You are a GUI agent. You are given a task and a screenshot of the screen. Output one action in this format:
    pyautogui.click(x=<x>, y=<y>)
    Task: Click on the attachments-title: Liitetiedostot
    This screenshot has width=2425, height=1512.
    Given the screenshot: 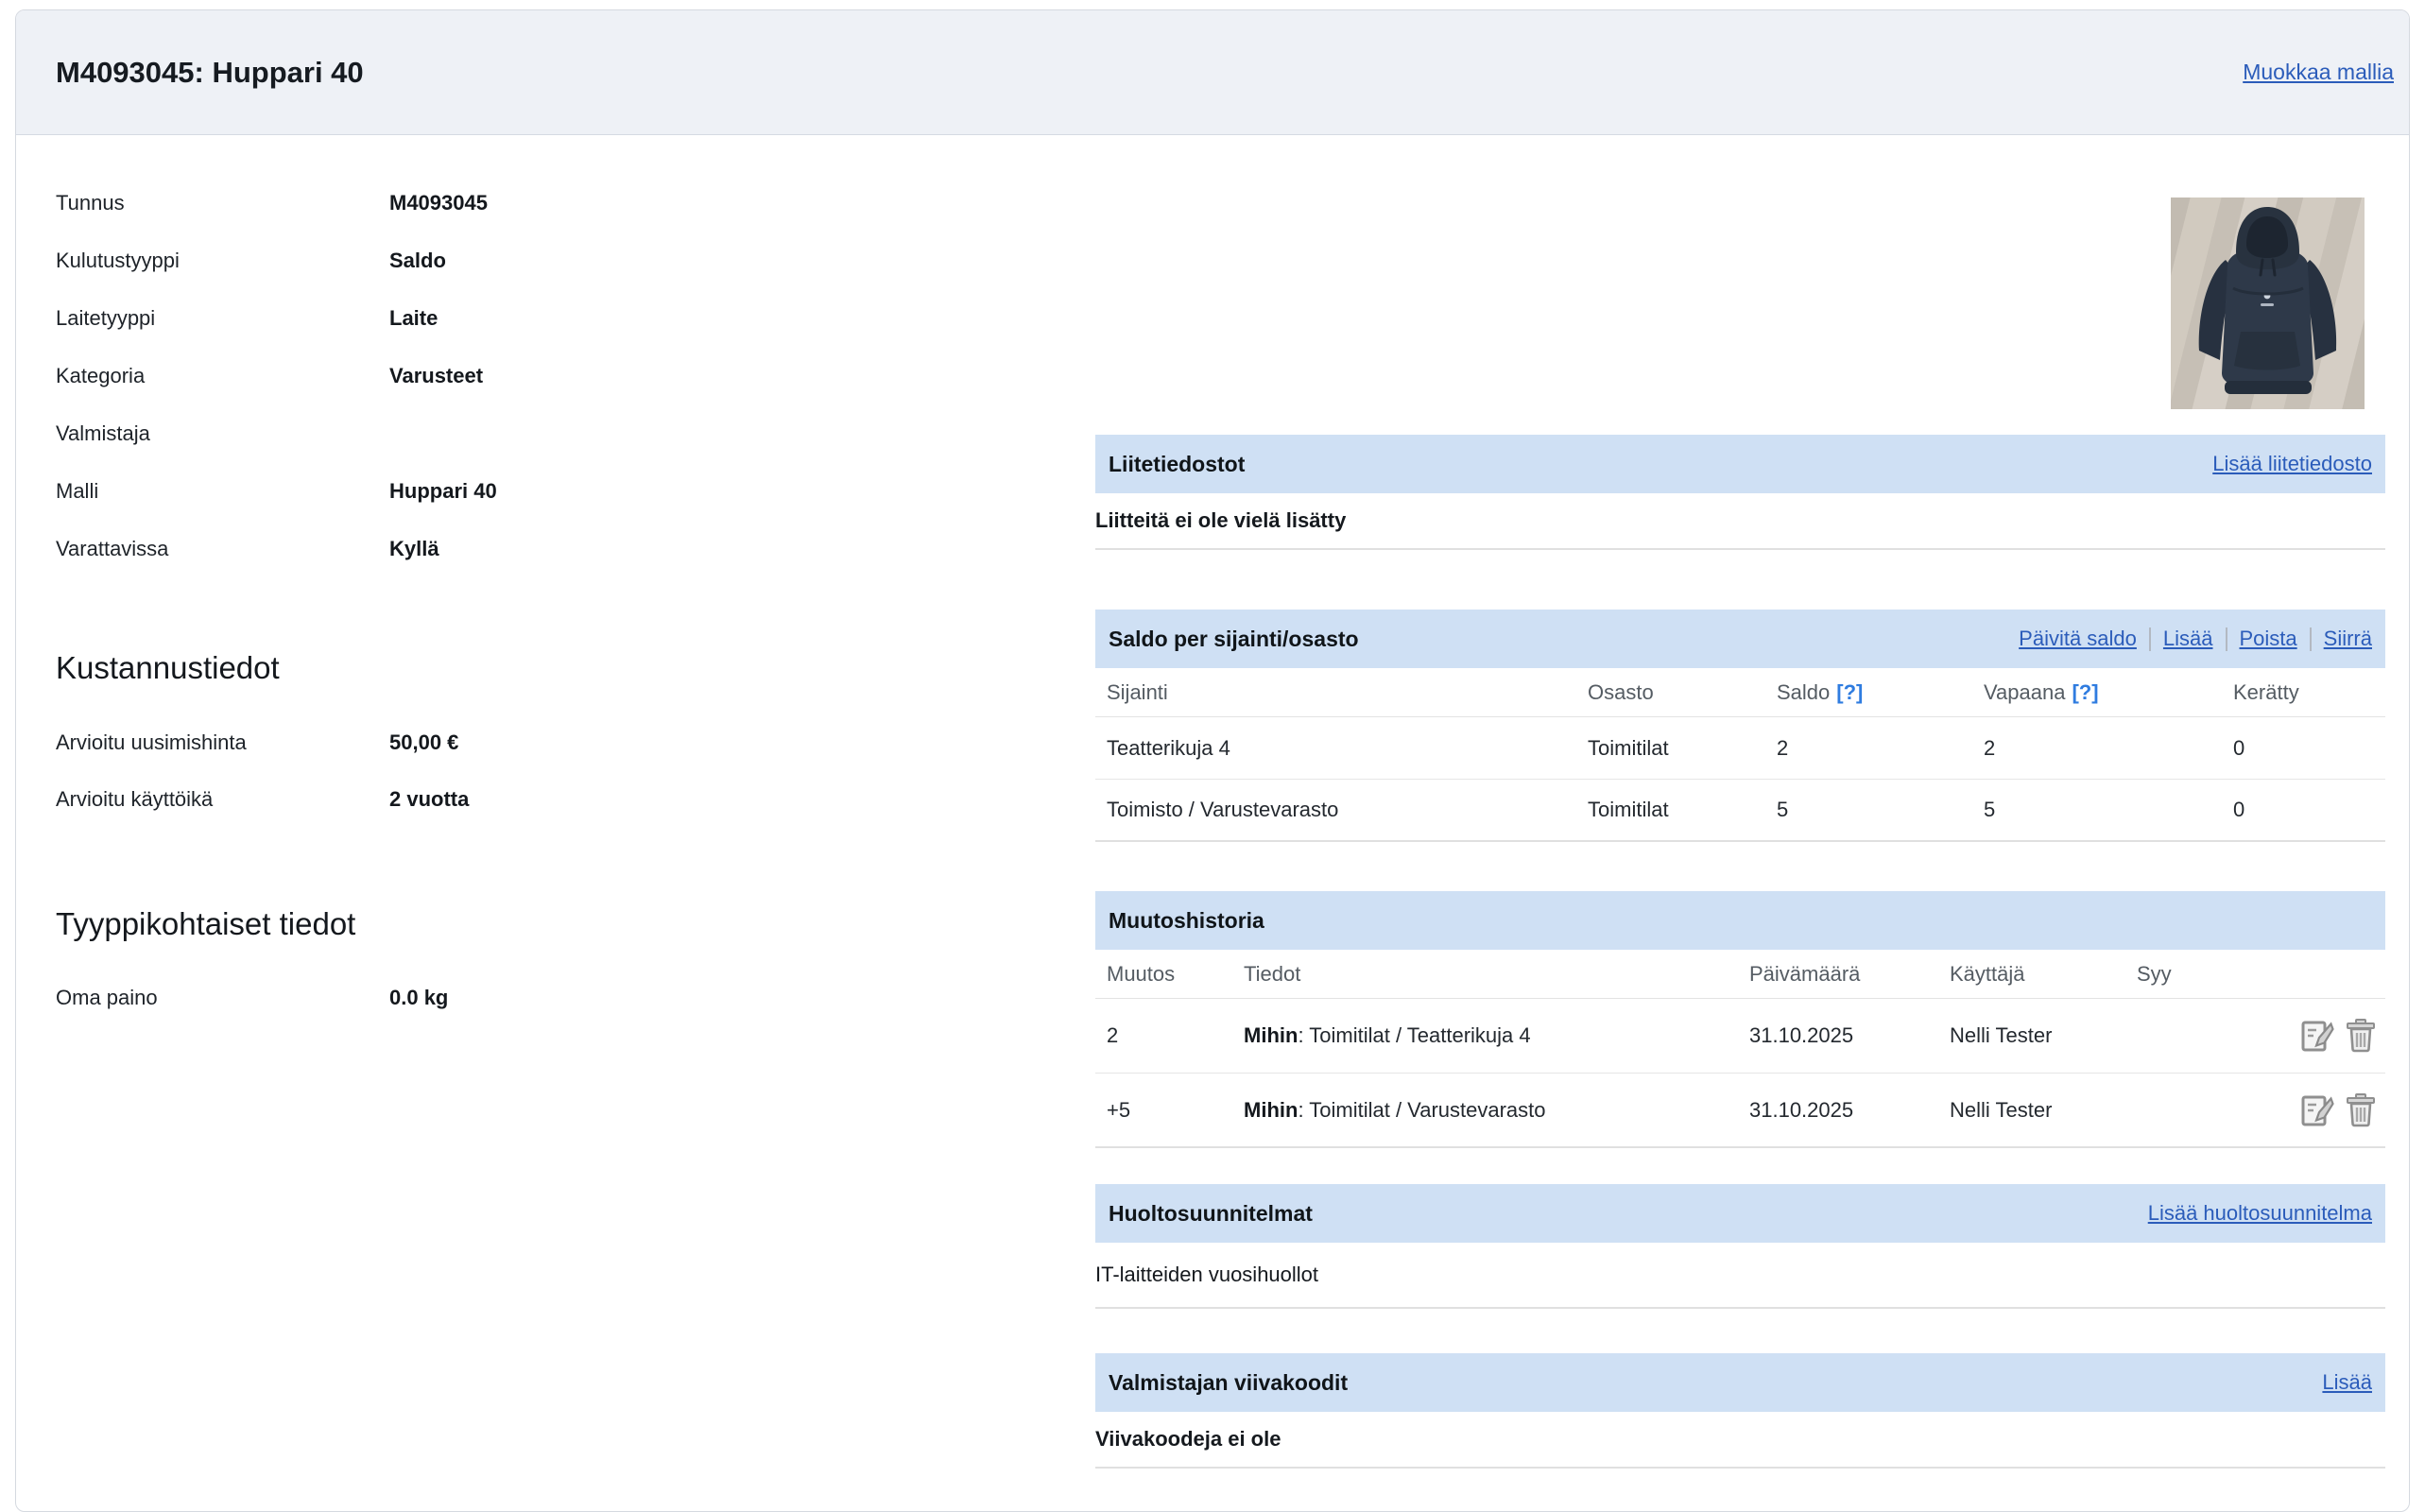 What is the action you would take?
    pyautogui.click(x=1177, y=463)
    